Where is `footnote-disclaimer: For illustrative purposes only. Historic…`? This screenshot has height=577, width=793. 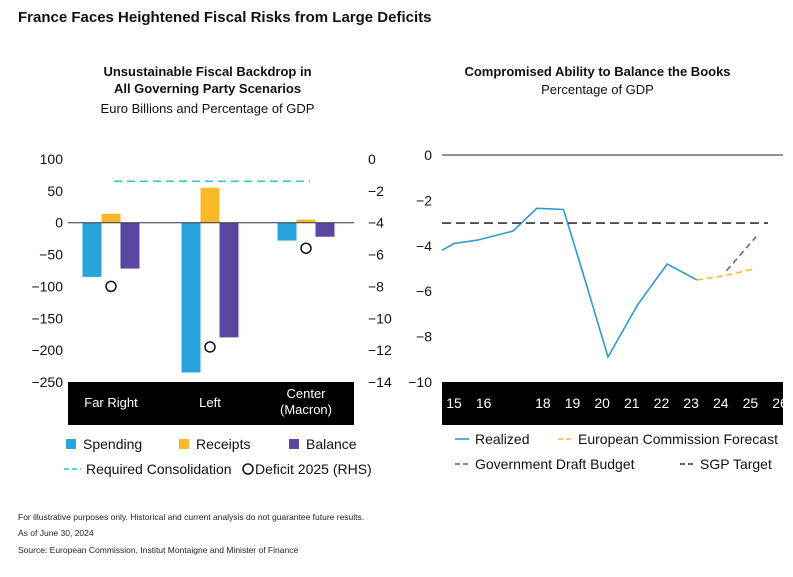
footnote-disclaimer: For illustrative purposes only. Historic… is located at coordinates (191, 517).